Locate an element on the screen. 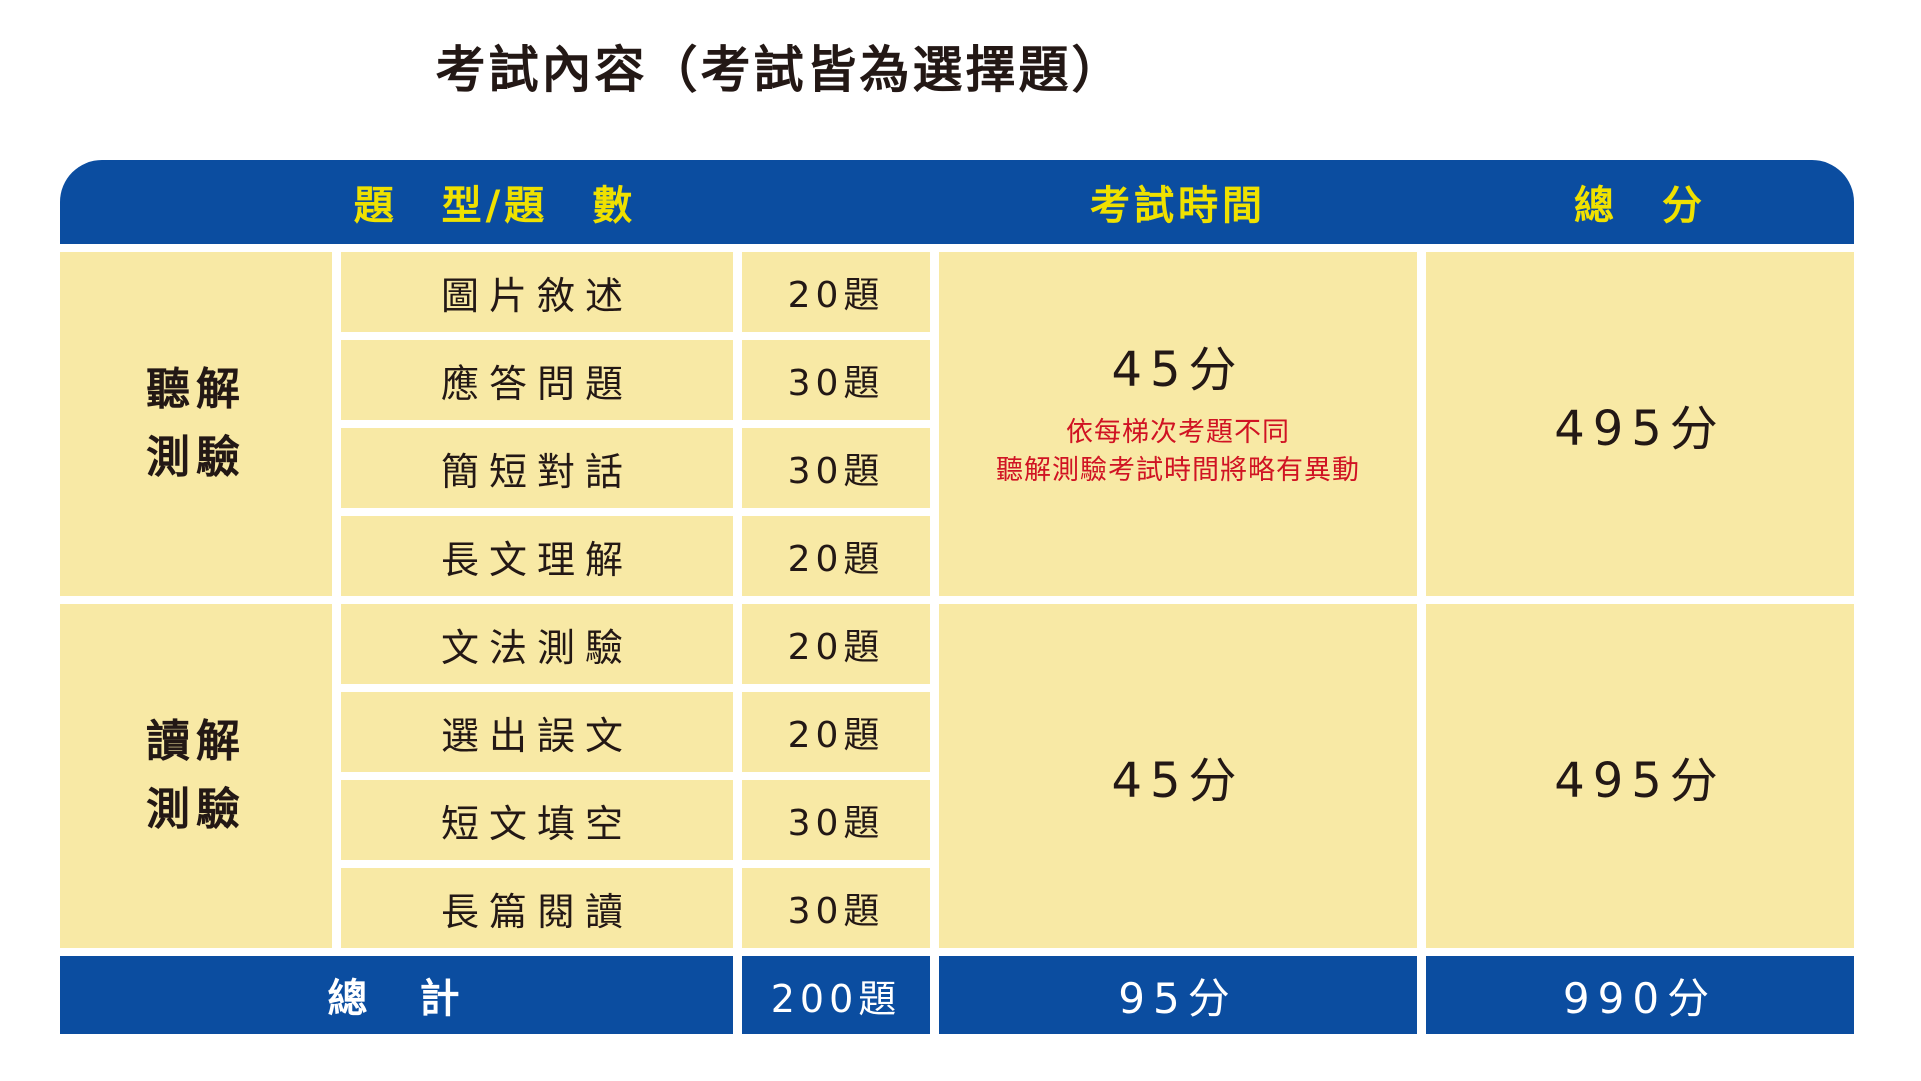  reading-time-value: 45分 is located at coordinates (1178, 781).